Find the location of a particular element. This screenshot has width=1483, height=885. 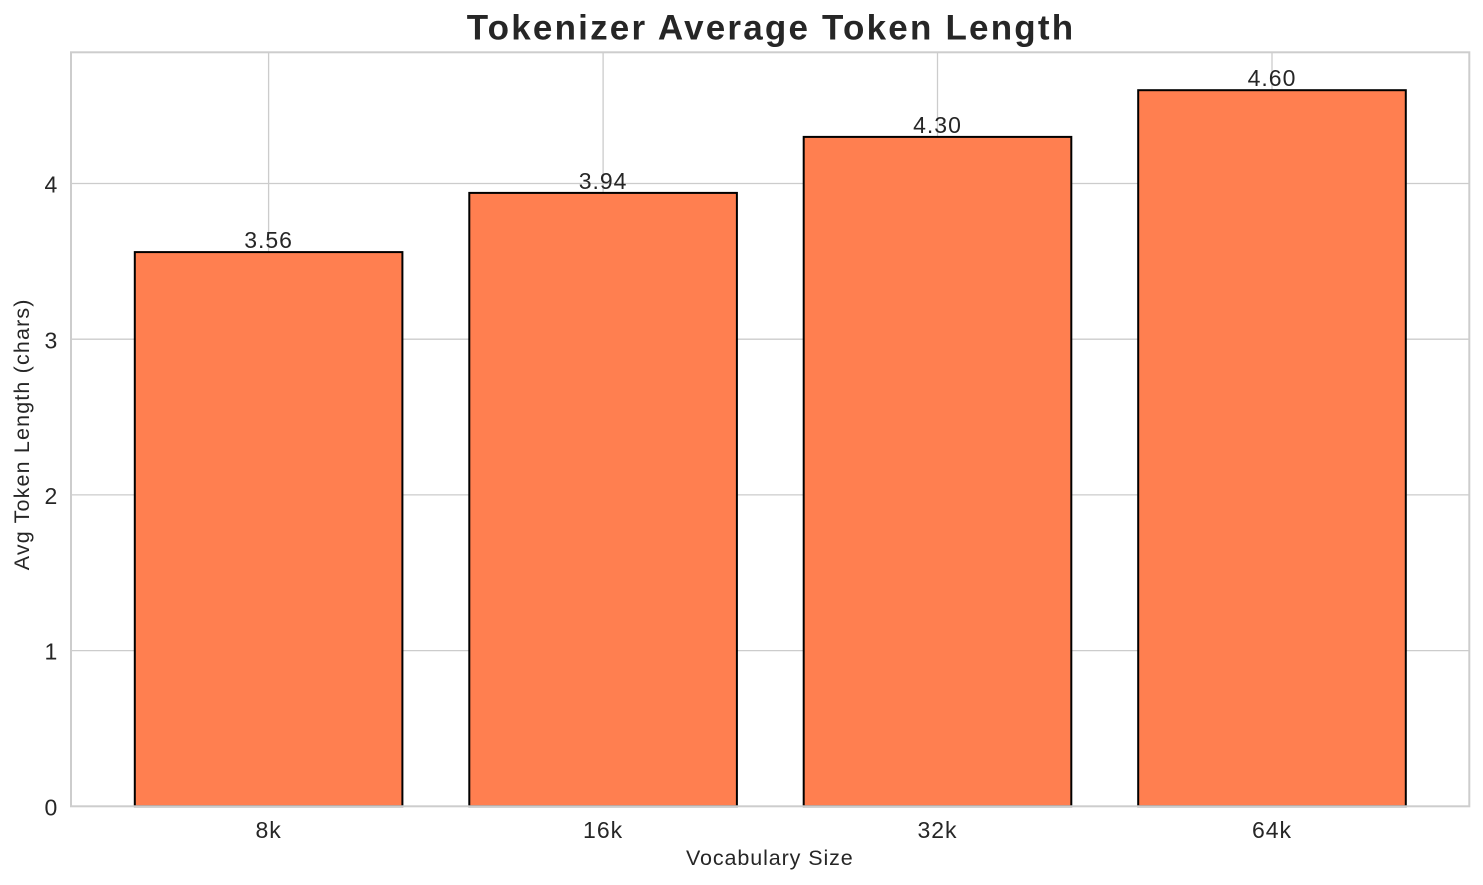

svg-text: 2 is located at coordinates (52, 496).